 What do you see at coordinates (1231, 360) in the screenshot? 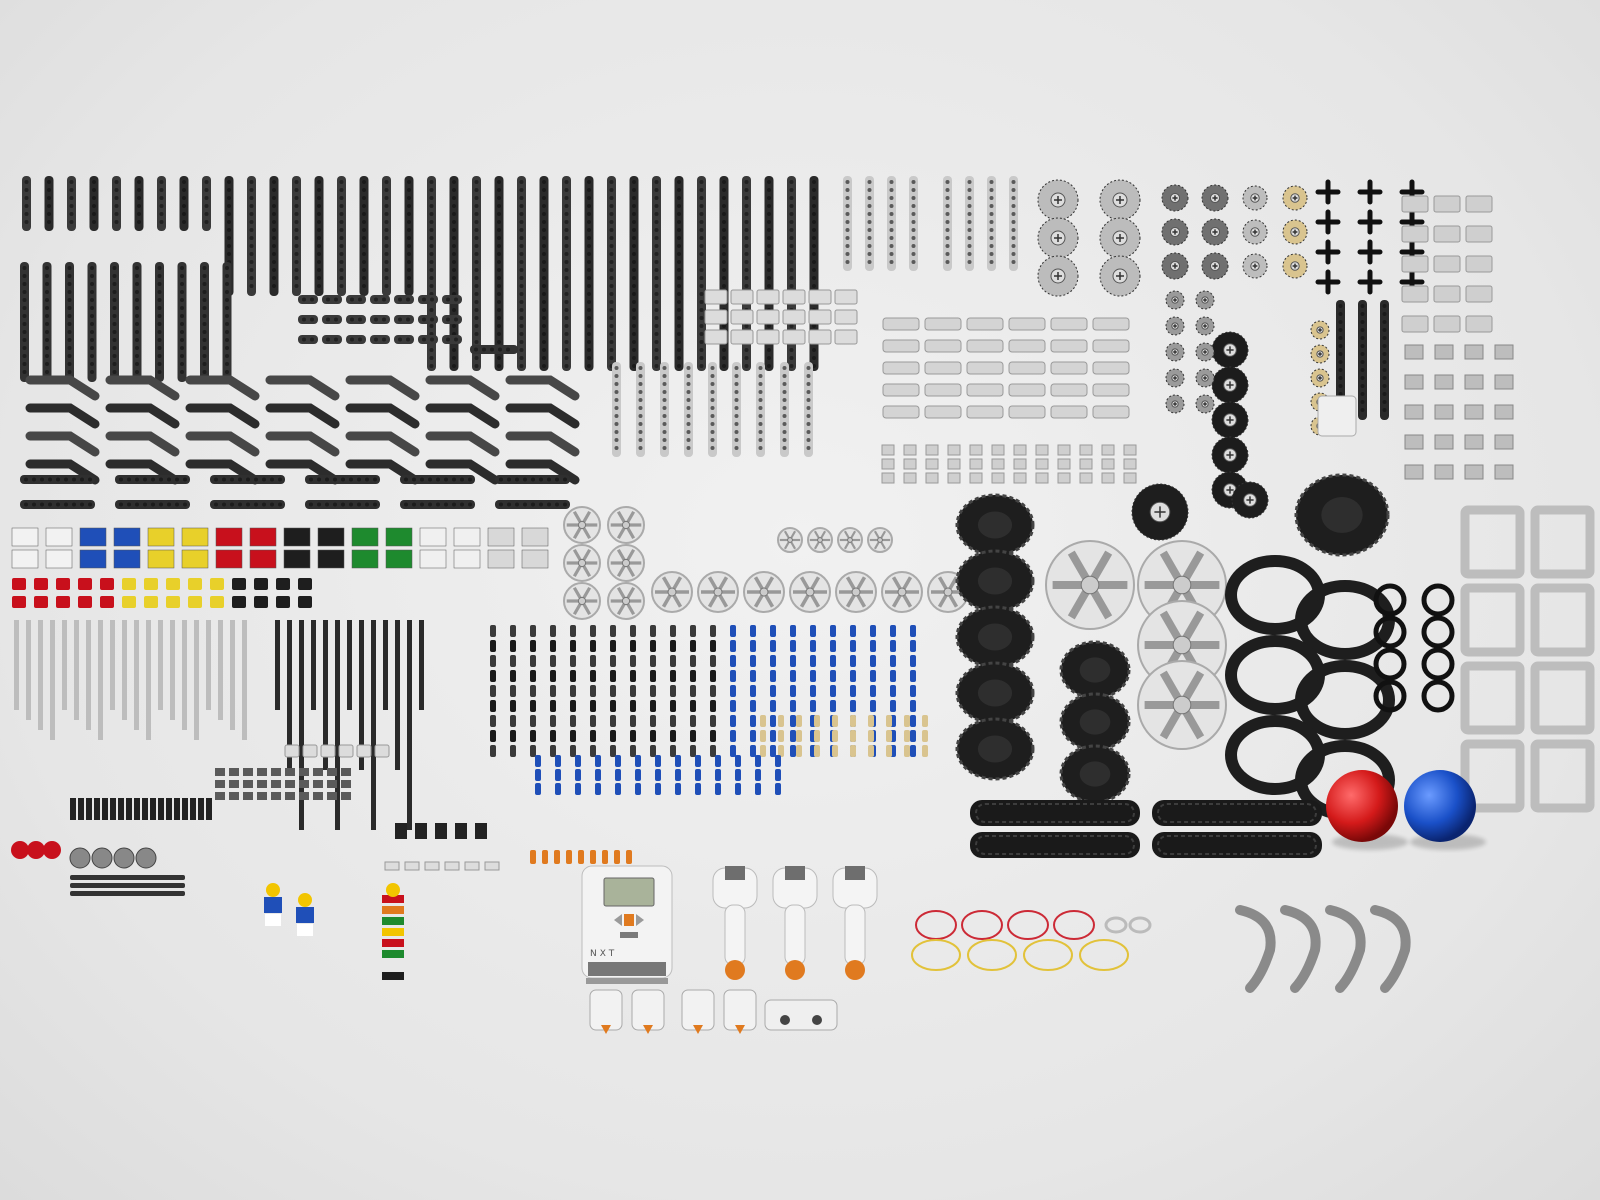
I see `gears-cluster` at bounding box center [1231, 360].